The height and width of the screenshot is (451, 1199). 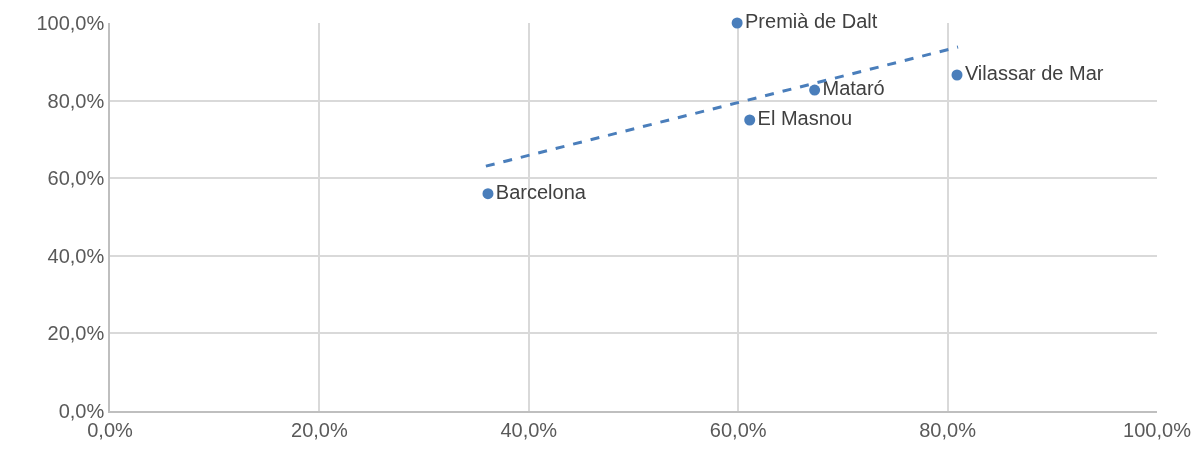 I want to click on x-tick-label: 80,0%, so click(x=948, y=429).